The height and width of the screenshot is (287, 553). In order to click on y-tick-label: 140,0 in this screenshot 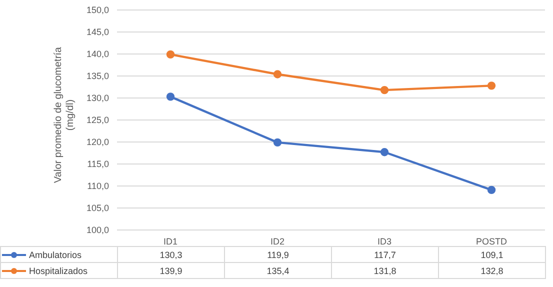, I will do `click(97, 54)`.